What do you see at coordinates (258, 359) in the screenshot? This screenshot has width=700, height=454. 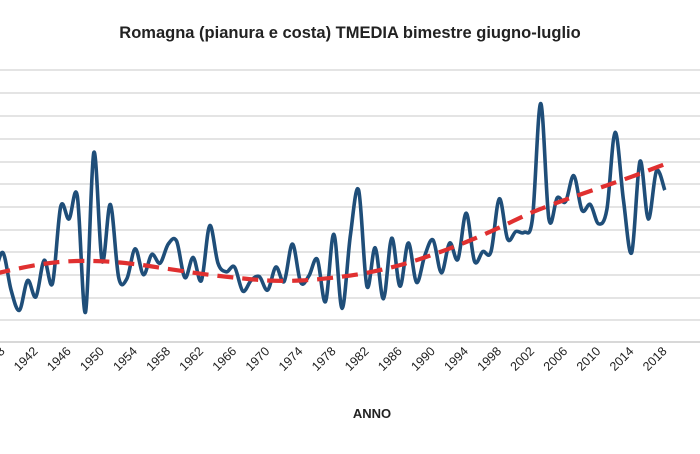 I see `x-tick-label: 1970` at bounding box center [258, 359].